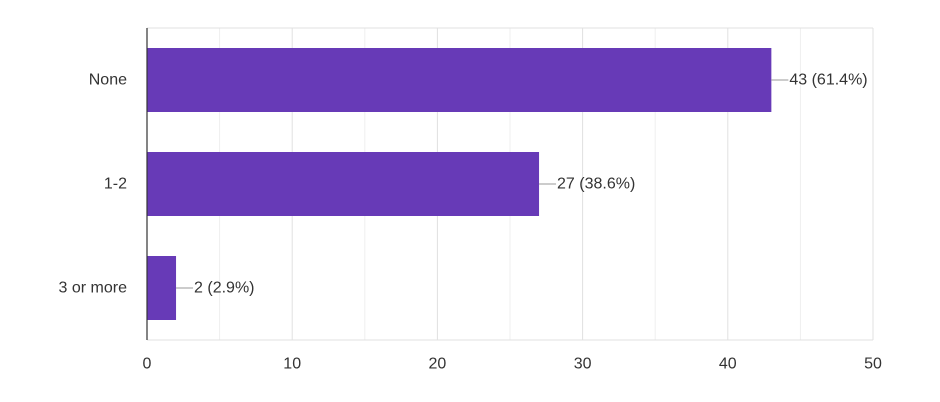 This screenshot has height=402, width=940. Describe the element at coordinates (108, 80) in the screenshot. I see `category-label: None` at that location.